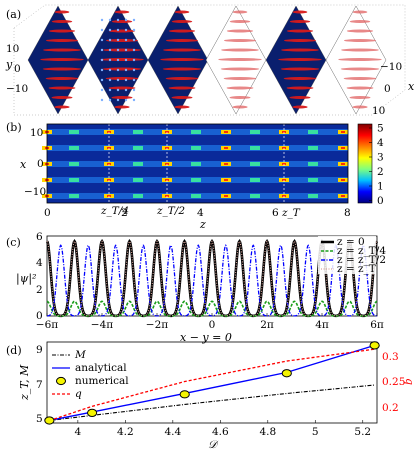 This screenshot has width=416, height=451. I want to click on panel-b-x-tick: 2, so click(124, 213).